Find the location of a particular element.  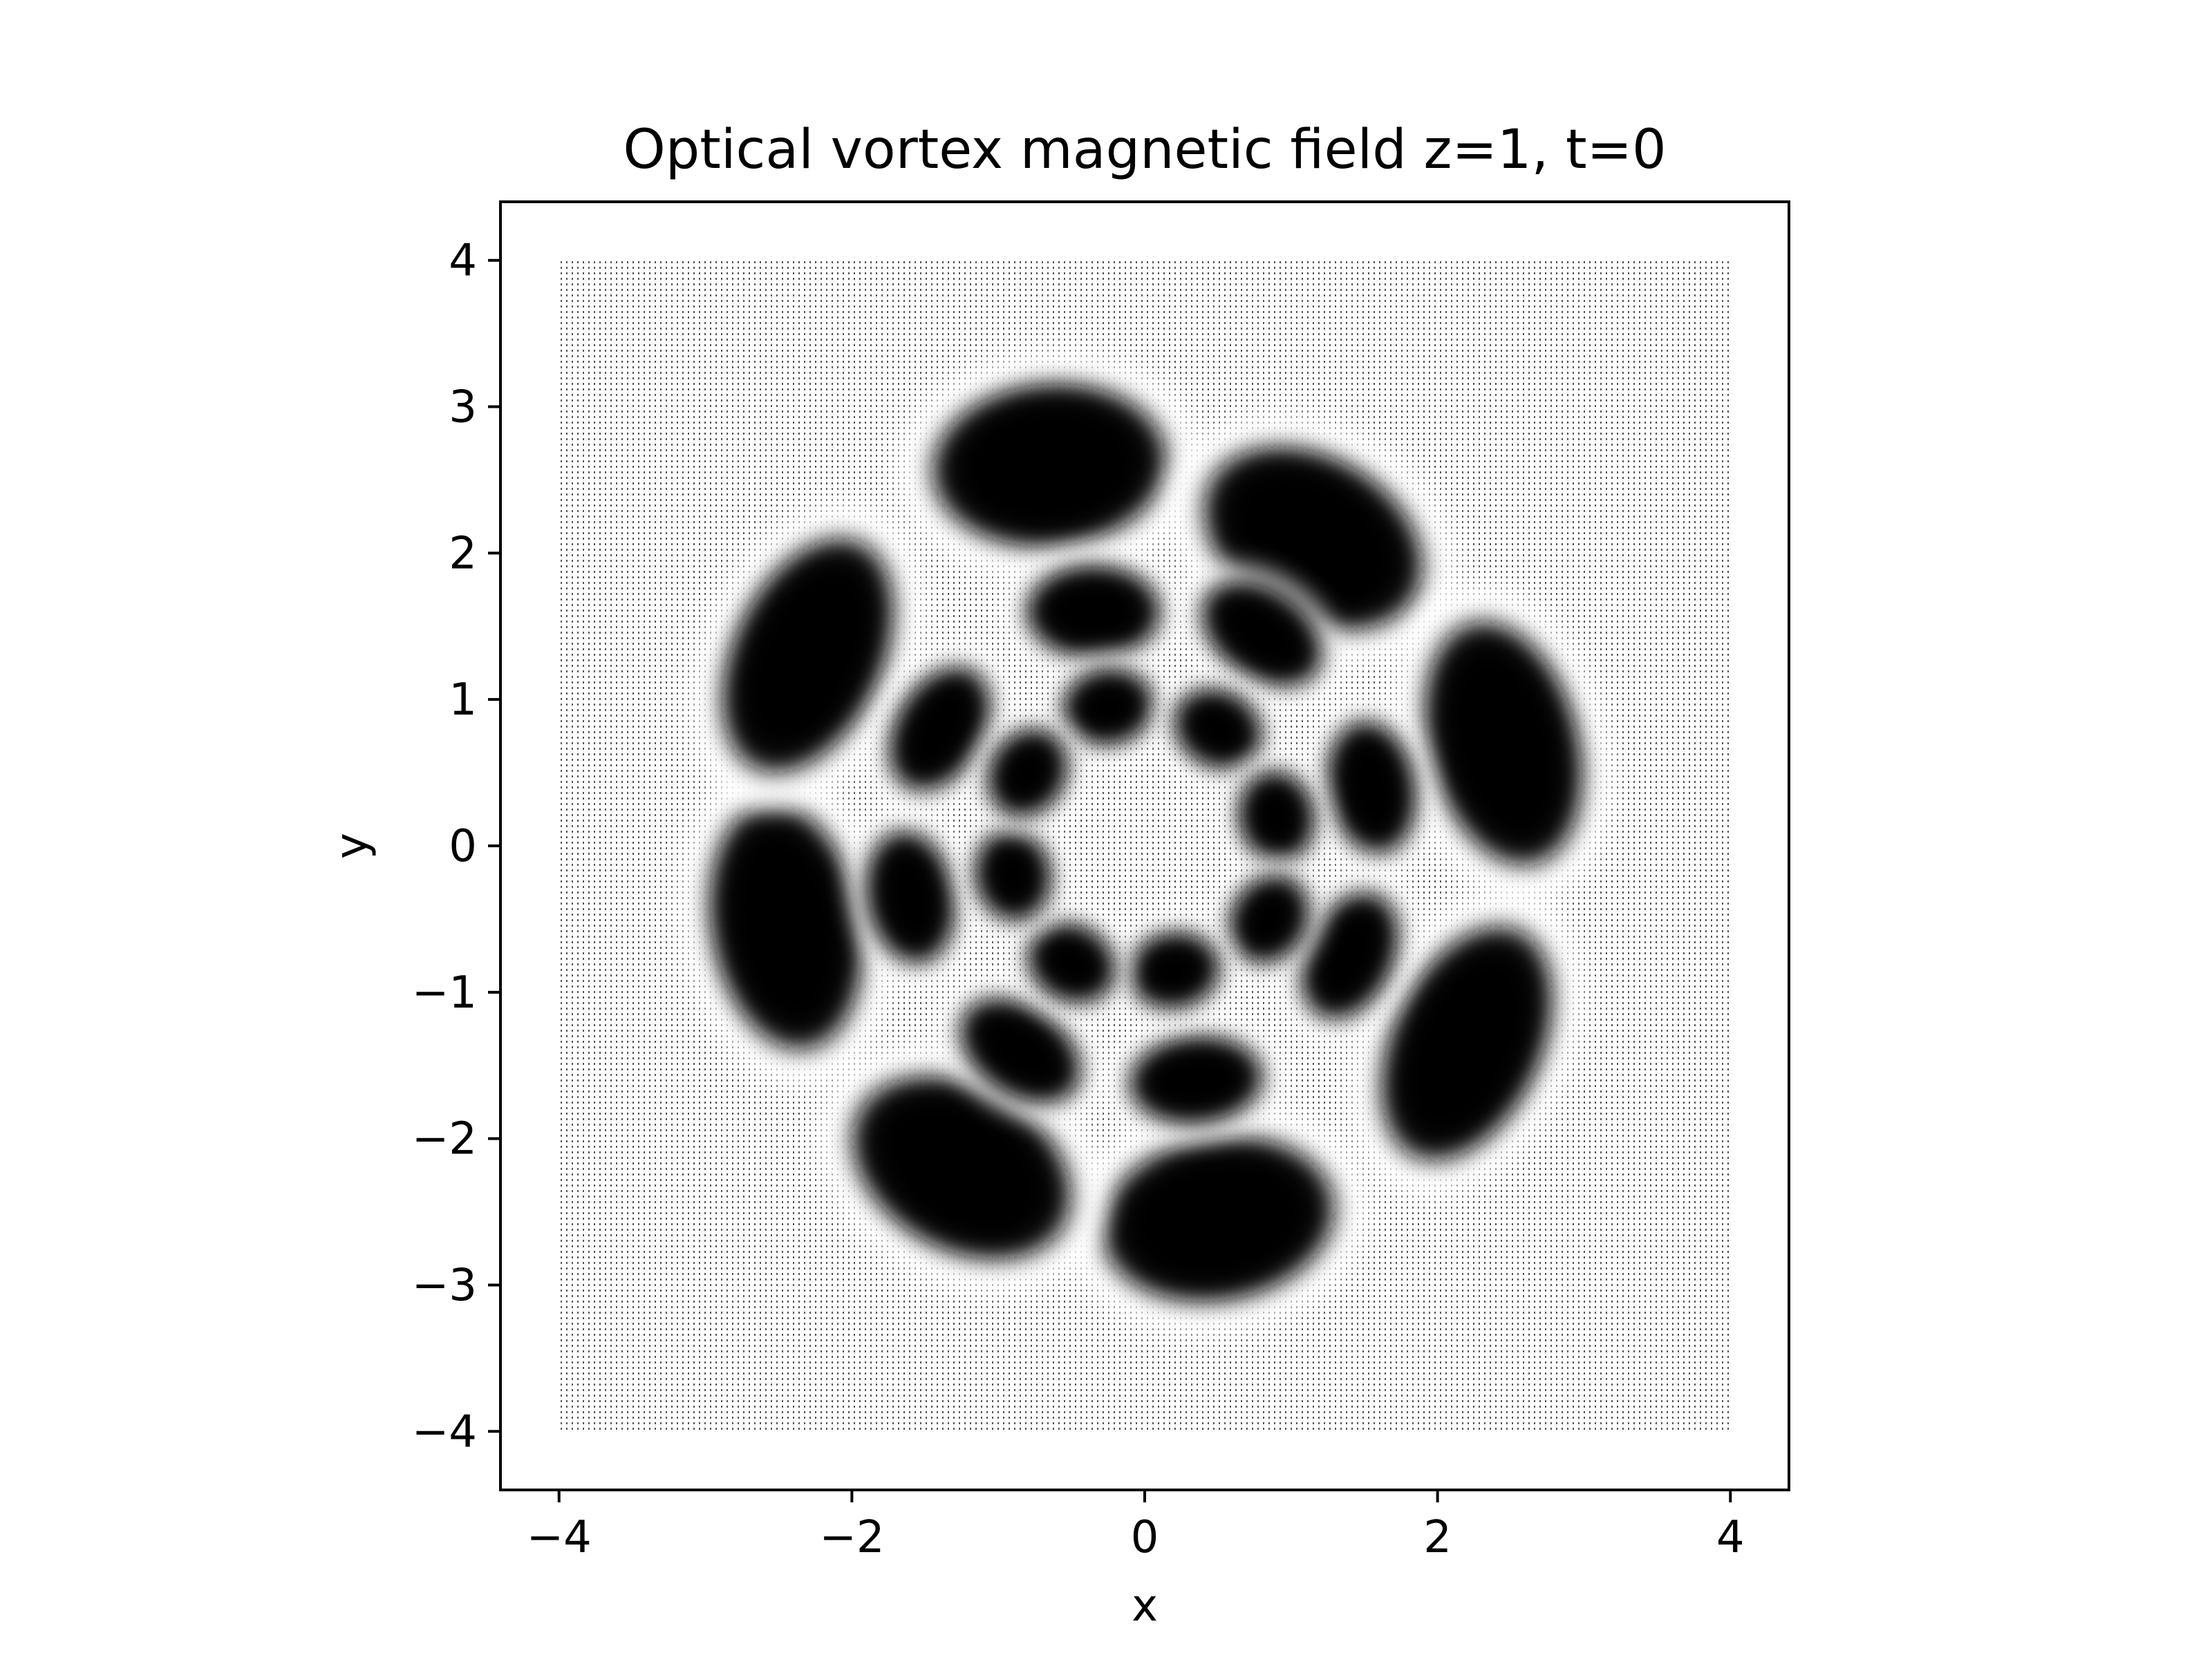

y-tick-label: 2 is located at coordinates (463, 553).